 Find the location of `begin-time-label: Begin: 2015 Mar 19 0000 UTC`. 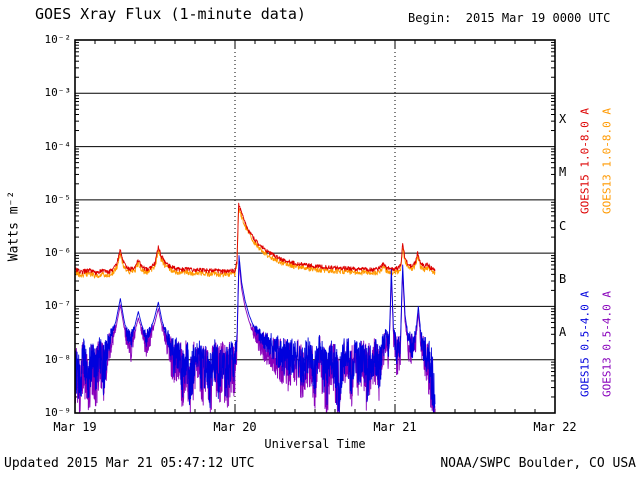

begin-time-label: Begin: 2015 Mar 19 0000 UTC is located at coordinates (509, 18).